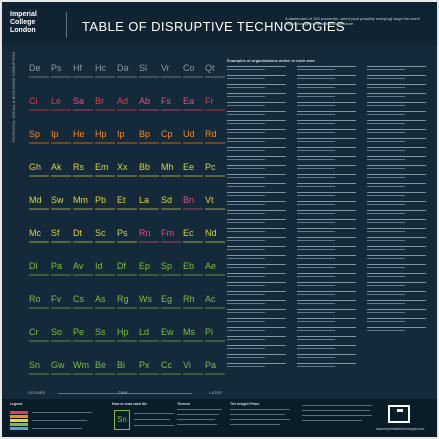 The width and height of the screenshot is (439, 439). I want to click on technology-tile: Mm, so click(82, 204).